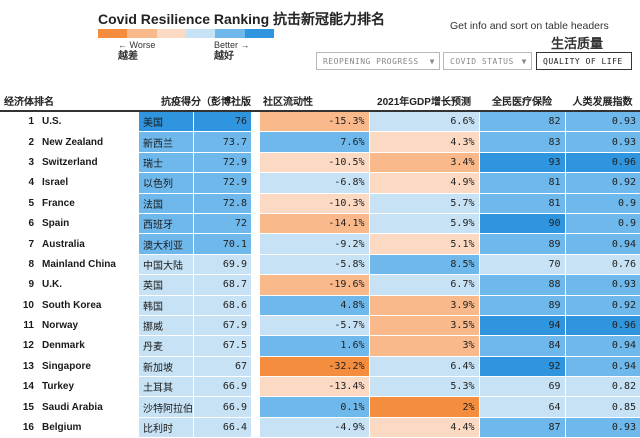 This screenshot has height=438, width=640. I want to click on score-cell: 66.4, so click(221, 427).